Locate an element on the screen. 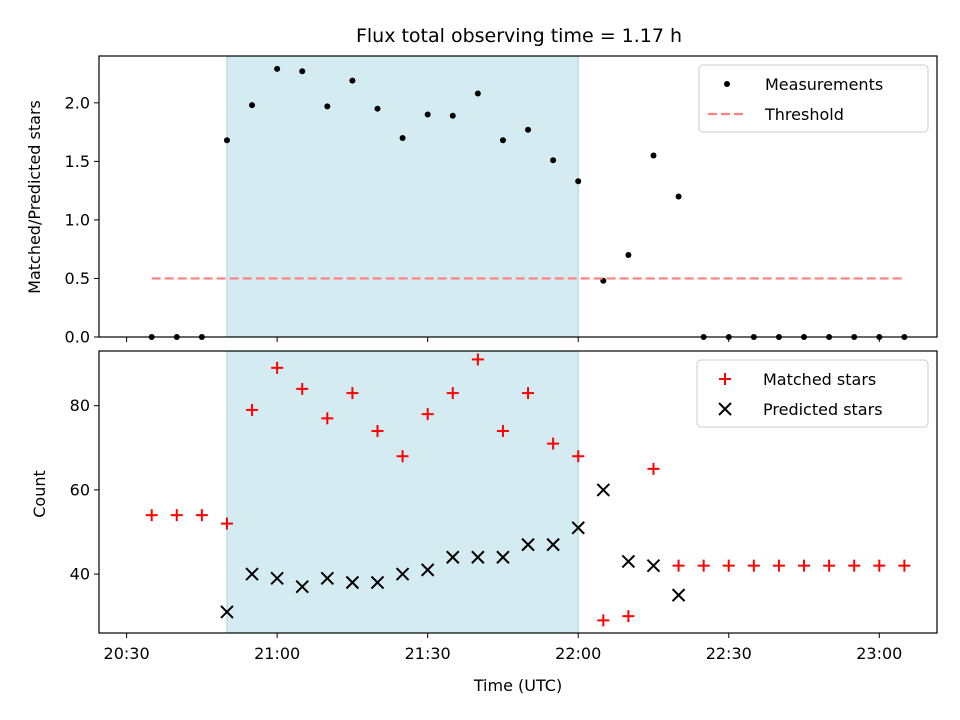  top-legend-box is located at coordinates (813, 98).